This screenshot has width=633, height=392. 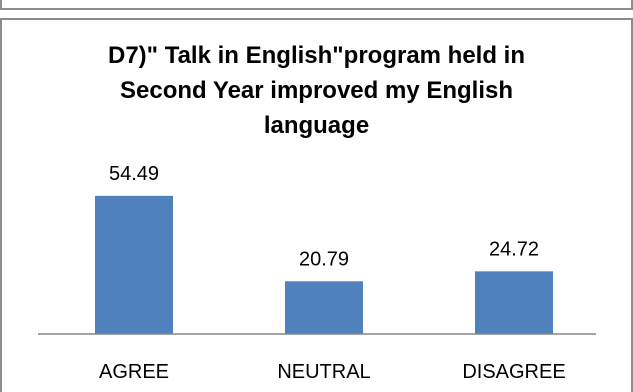 I want to click on category-label-neutral: NEUTRAL, so click(x=323, y=372).